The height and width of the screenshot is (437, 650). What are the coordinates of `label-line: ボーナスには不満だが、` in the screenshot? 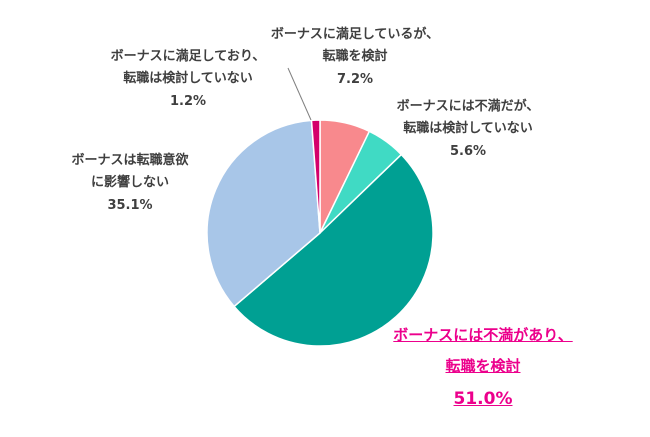 It's located at (468, 106).